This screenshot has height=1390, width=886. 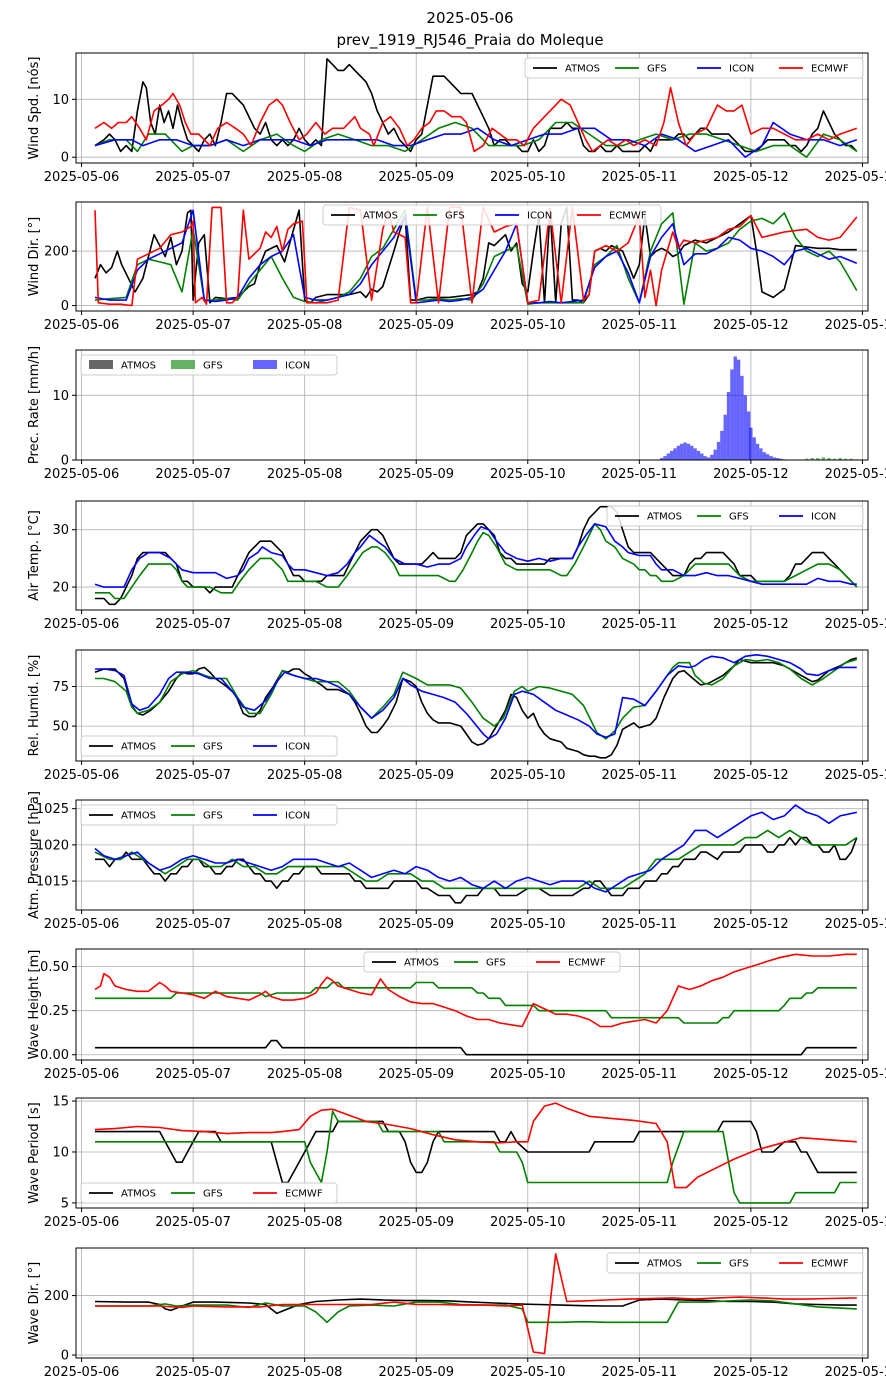 What do you see at coordinates (34, 855) in the screenshot?
I see `y-axis-label: Atm. Pressure [hPa]` at bounding box center [34, 855].